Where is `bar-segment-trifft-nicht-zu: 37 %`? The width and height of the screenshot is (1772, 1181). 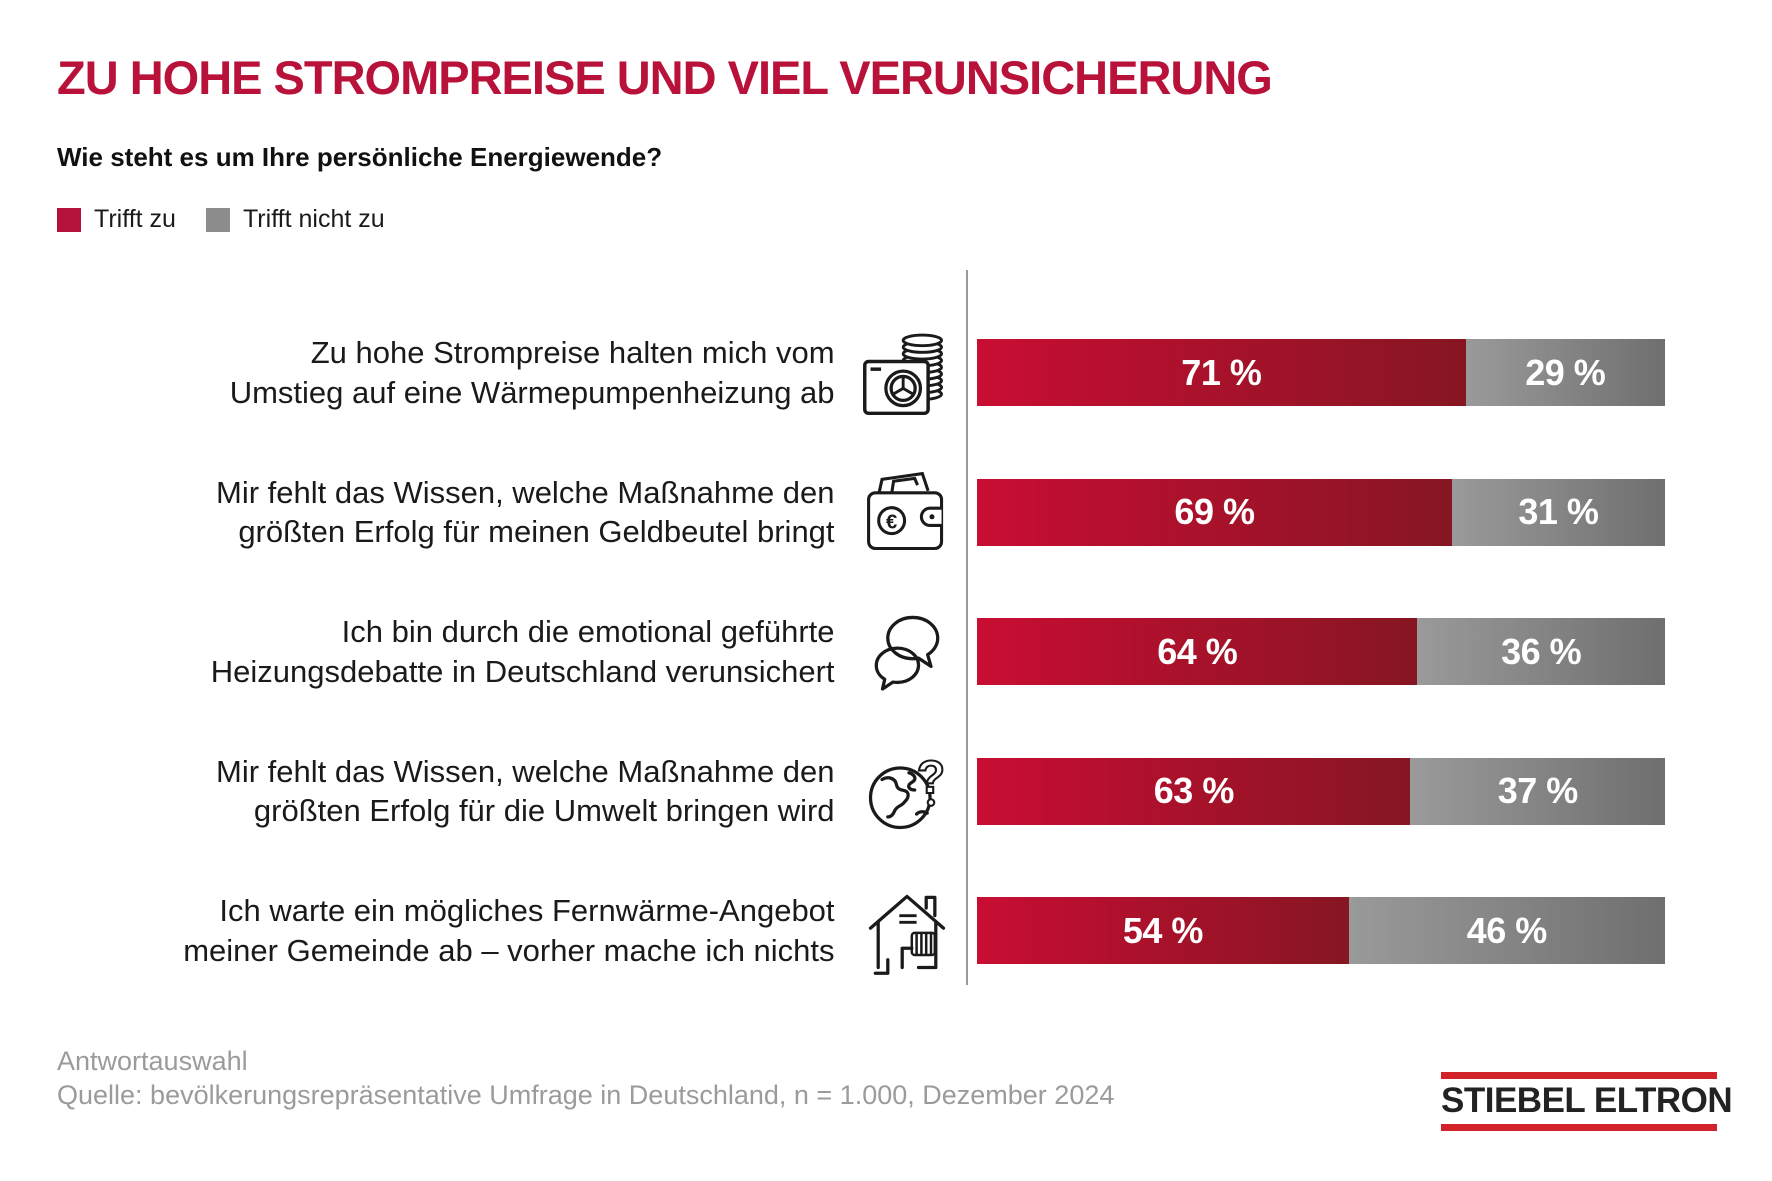
bar-segment-trifft-nicht-zu: 37 % is located at coordinates (1537, 791).